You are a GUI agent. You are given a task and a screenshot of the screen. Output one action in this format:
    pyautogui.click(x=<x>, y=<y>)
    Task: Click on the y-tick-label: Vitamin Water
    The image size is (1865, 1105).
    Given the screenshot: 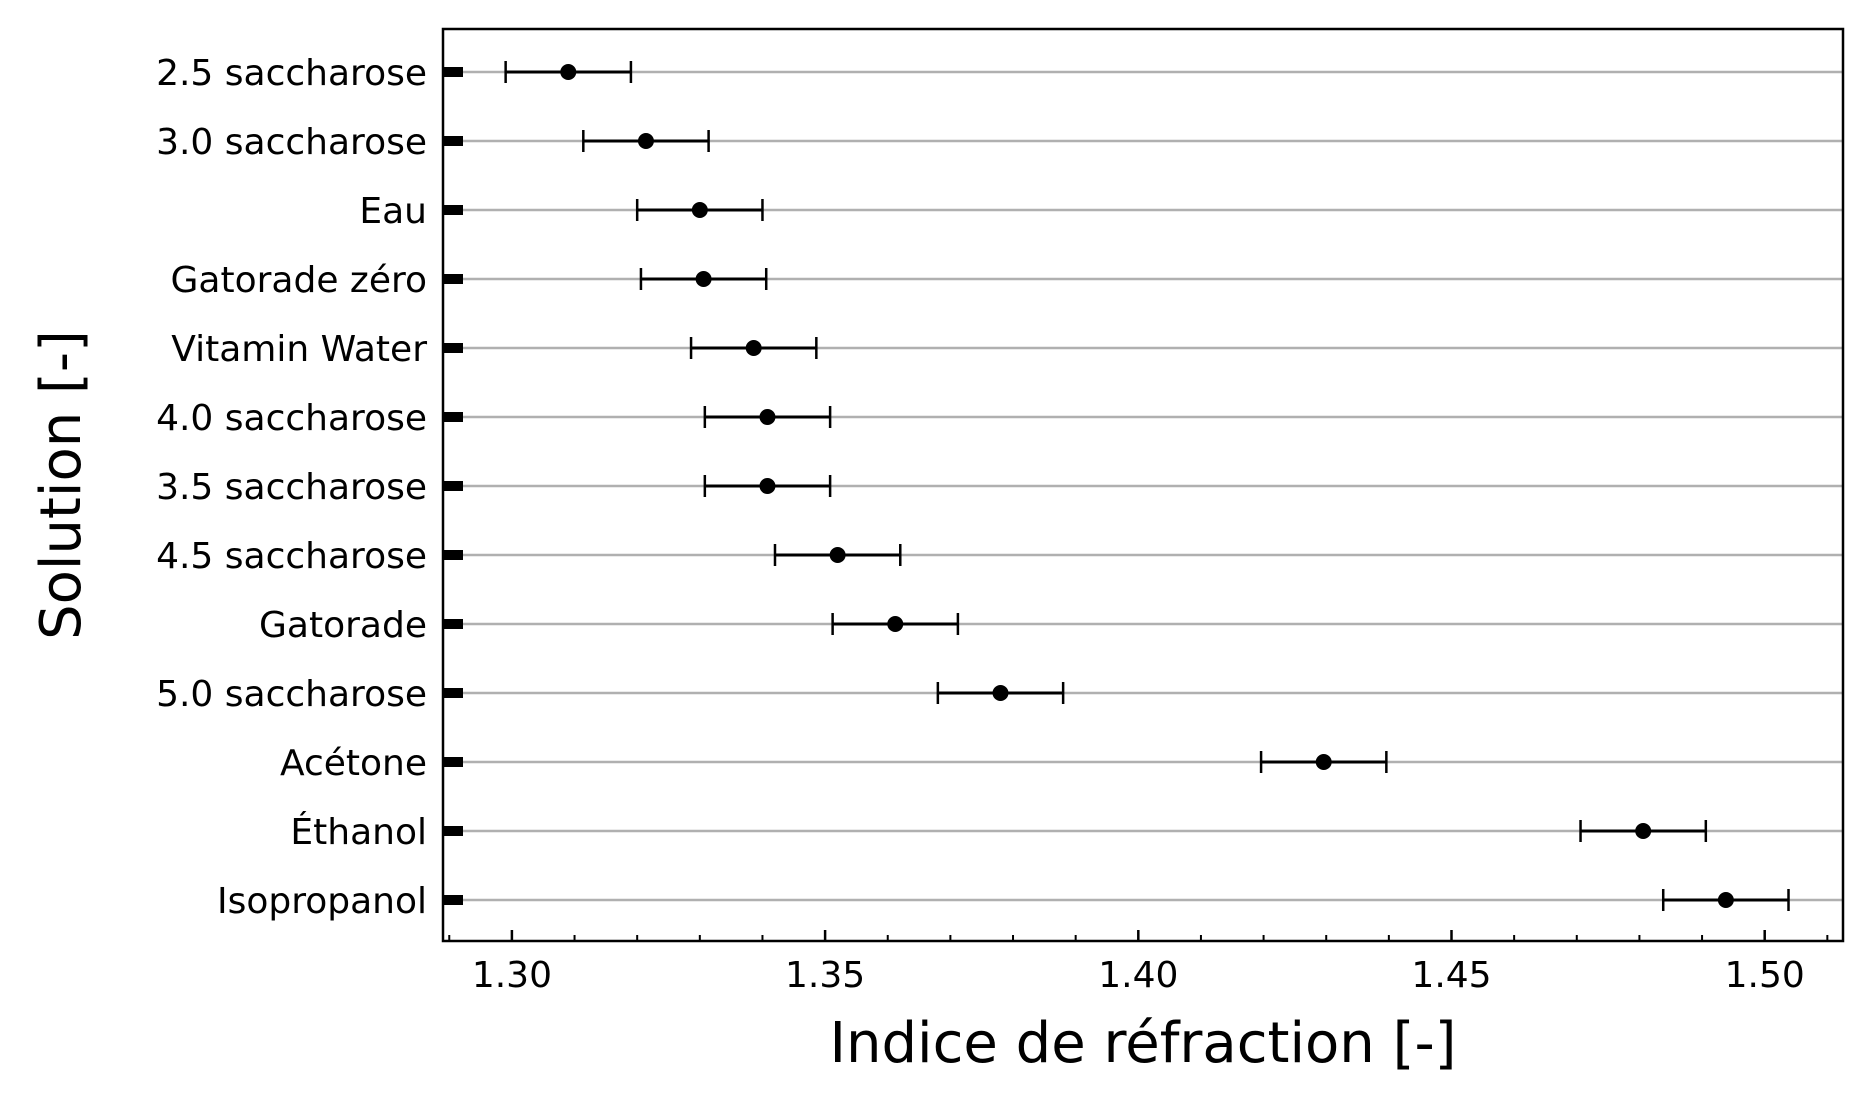 What is the action you would take?
    pyautogui.click(x=299, y=349)
    